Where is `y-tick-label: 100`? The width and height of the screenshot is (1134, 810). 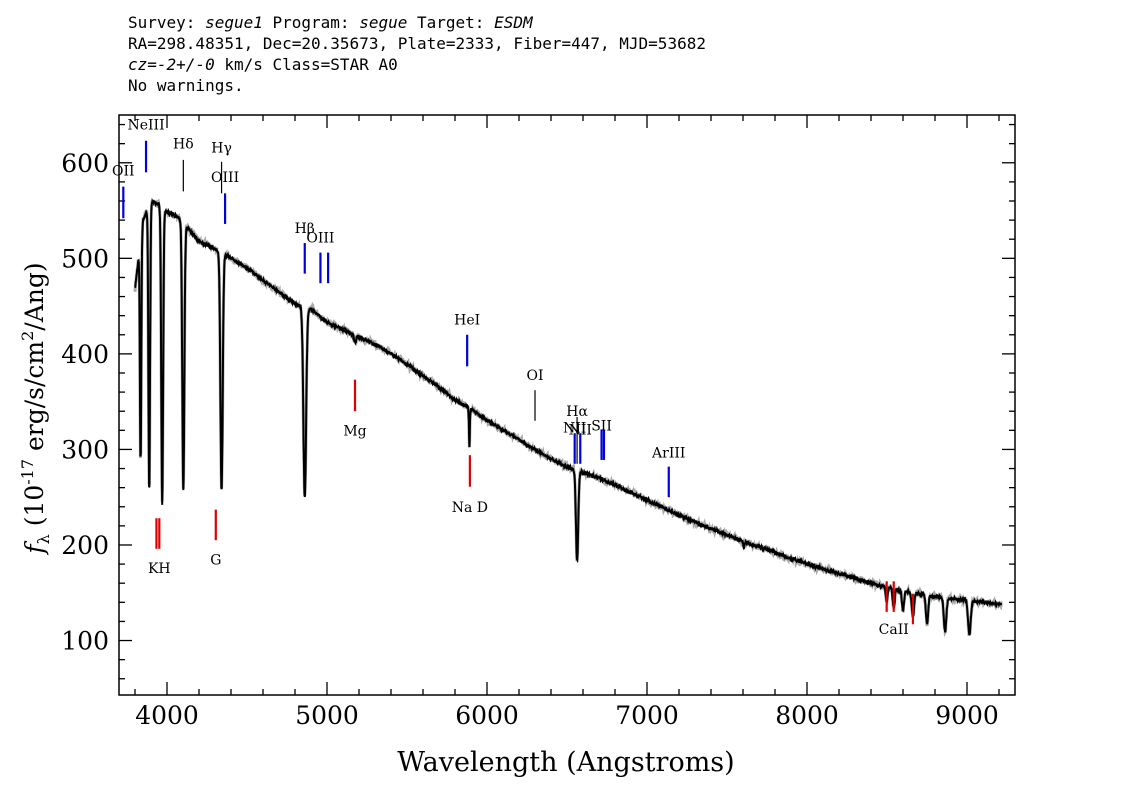
y-tick-label: 100 is located at coordinates (85, 641).